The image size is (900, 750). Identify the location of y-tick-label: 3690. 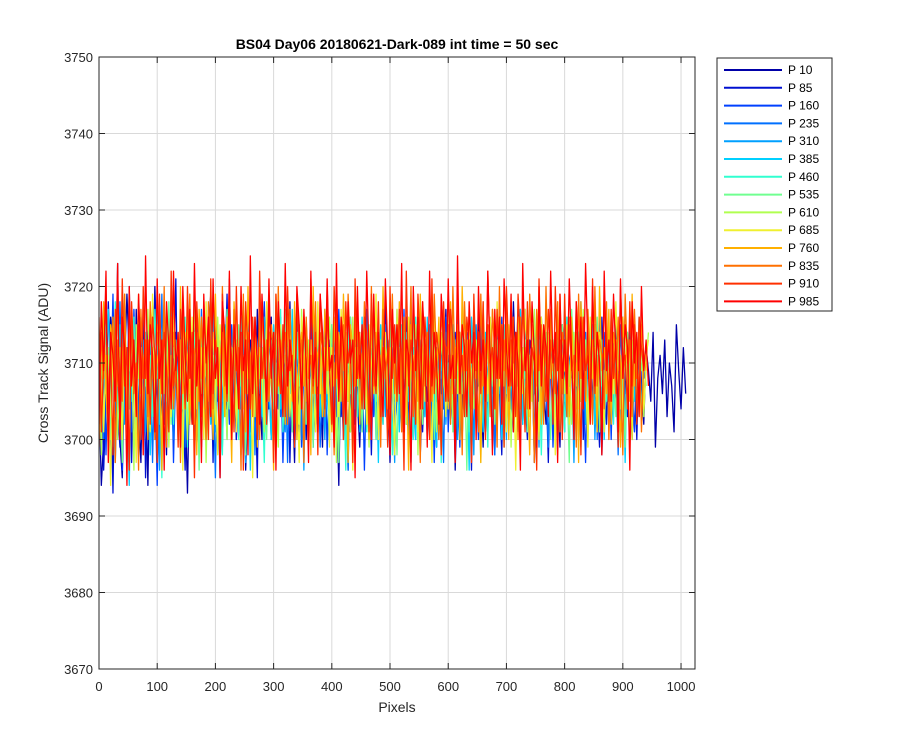
(78, 516).